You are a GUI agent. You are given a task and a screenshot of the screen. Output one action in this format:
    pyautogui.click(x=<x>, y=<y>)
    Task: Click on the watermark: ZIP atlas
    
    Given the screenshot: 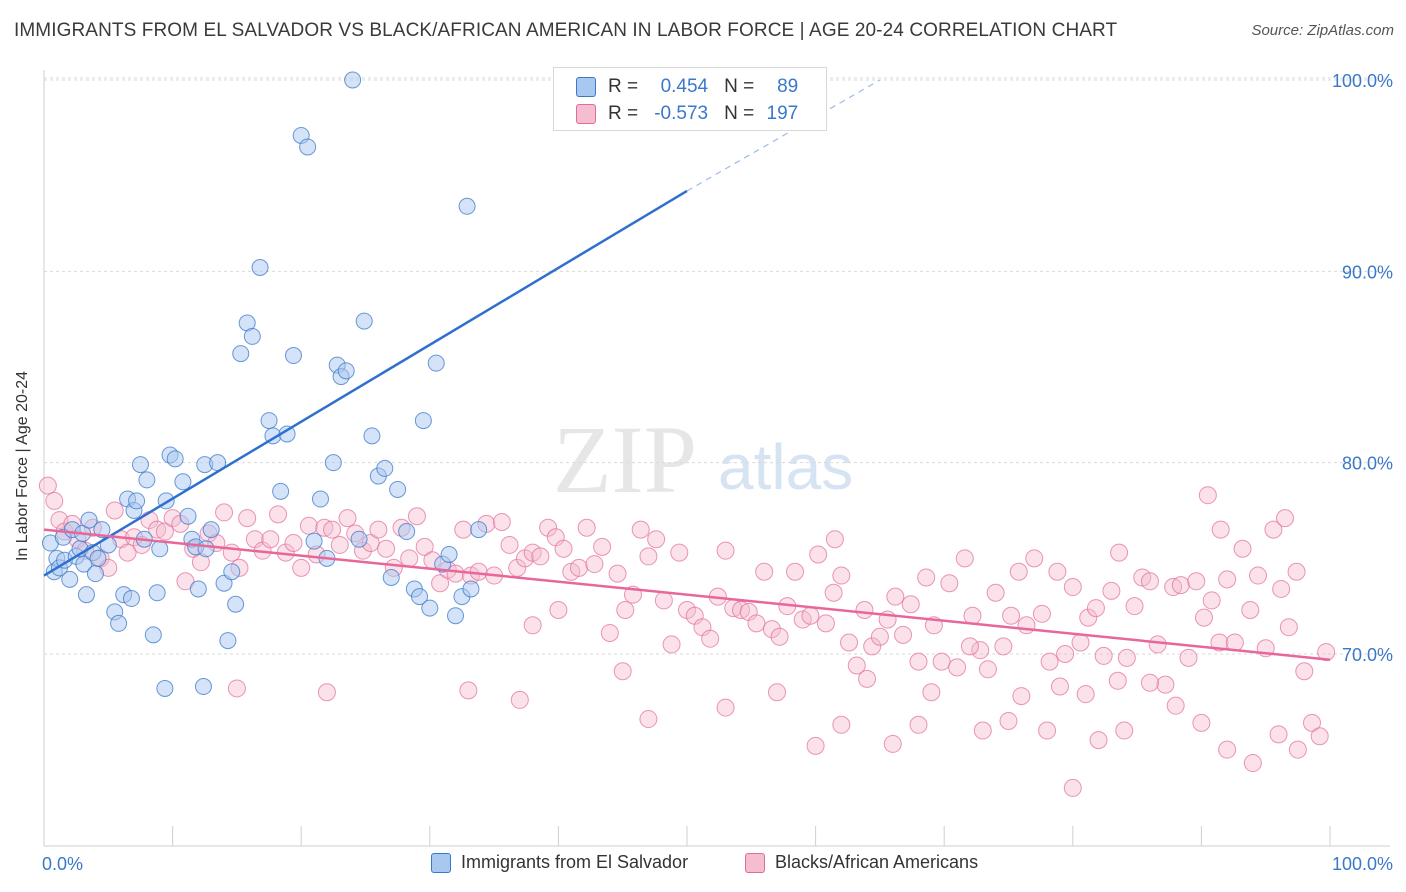 What is the action you would take?
    pyautogui.click(x=703, y=459)
    